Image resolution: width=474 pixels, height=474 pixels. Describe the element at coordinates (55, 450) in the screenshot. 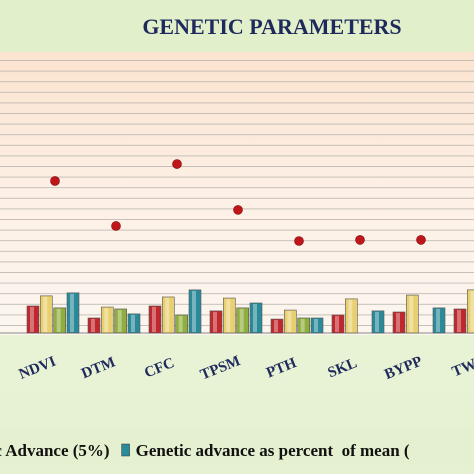

I see `legend-label: tic Advance (5%)` at that location.